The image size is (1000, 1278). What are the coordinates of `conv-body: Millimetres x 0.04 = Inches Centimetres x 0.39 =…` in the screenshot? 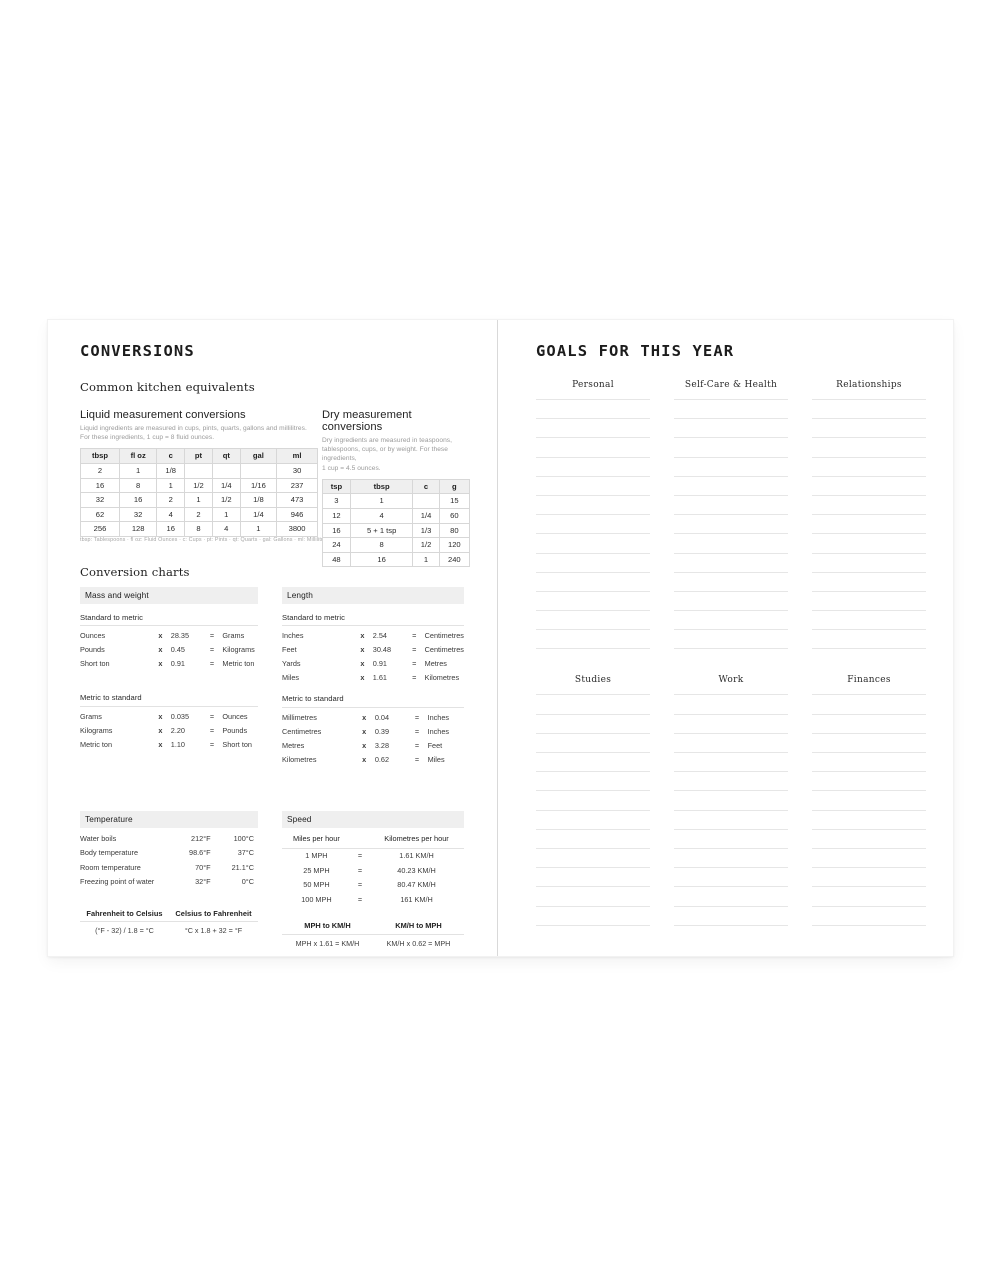 It's located at (373, 739).